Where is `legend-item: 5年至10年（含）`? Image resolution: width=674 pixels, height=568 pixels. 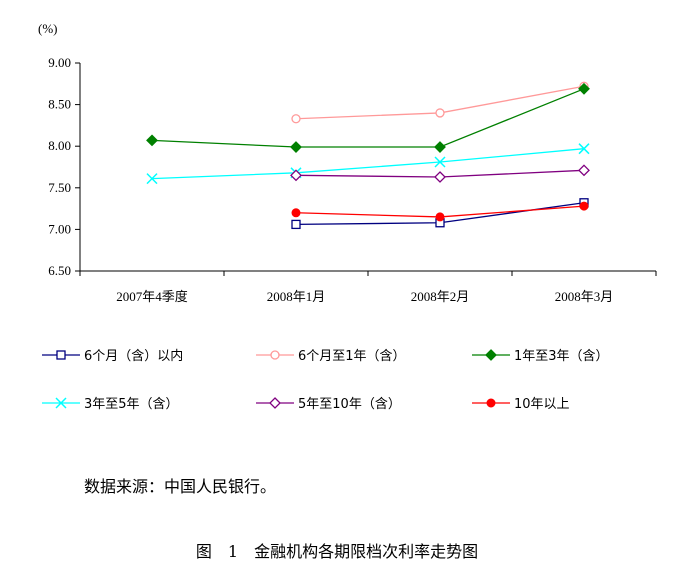
legend-item: 5年至10年（含） is located at coordinates (328, 404).